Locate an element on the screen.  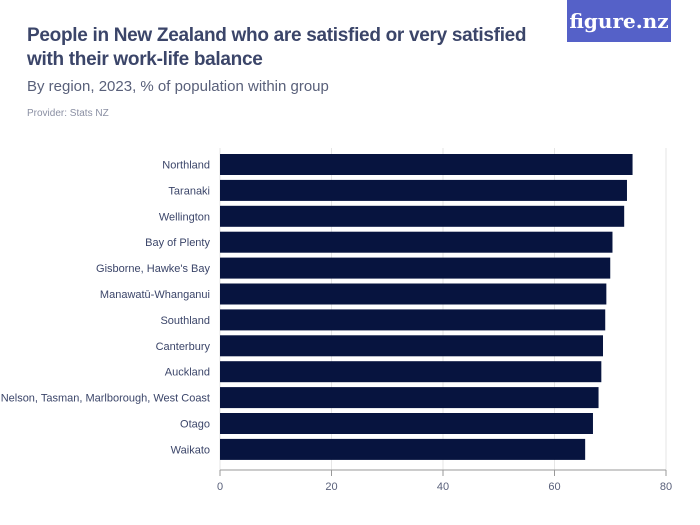
category-label: Auckland is located at coordinates (187, 373).